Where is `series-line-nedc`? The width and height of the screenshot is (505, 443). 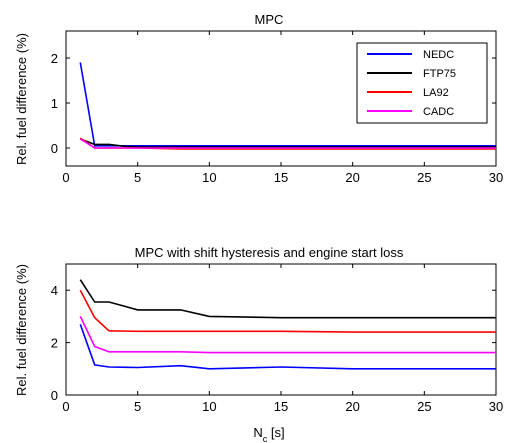 series-line-nedc is located at coordinates (287, 347).